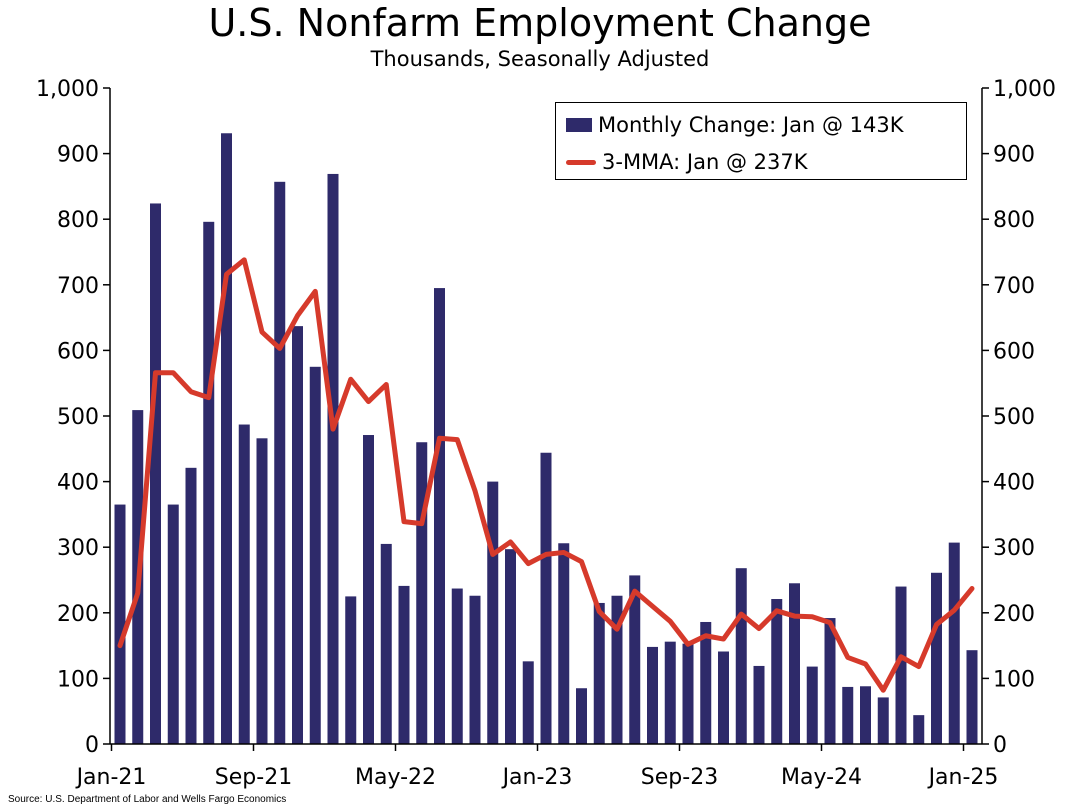 This screenshot has height=811, width=1080. What do you see at coordinates (1014, 220) in the screenshot?
I see `y-tick-label-right: 800` at bounding box center [1014, 220].